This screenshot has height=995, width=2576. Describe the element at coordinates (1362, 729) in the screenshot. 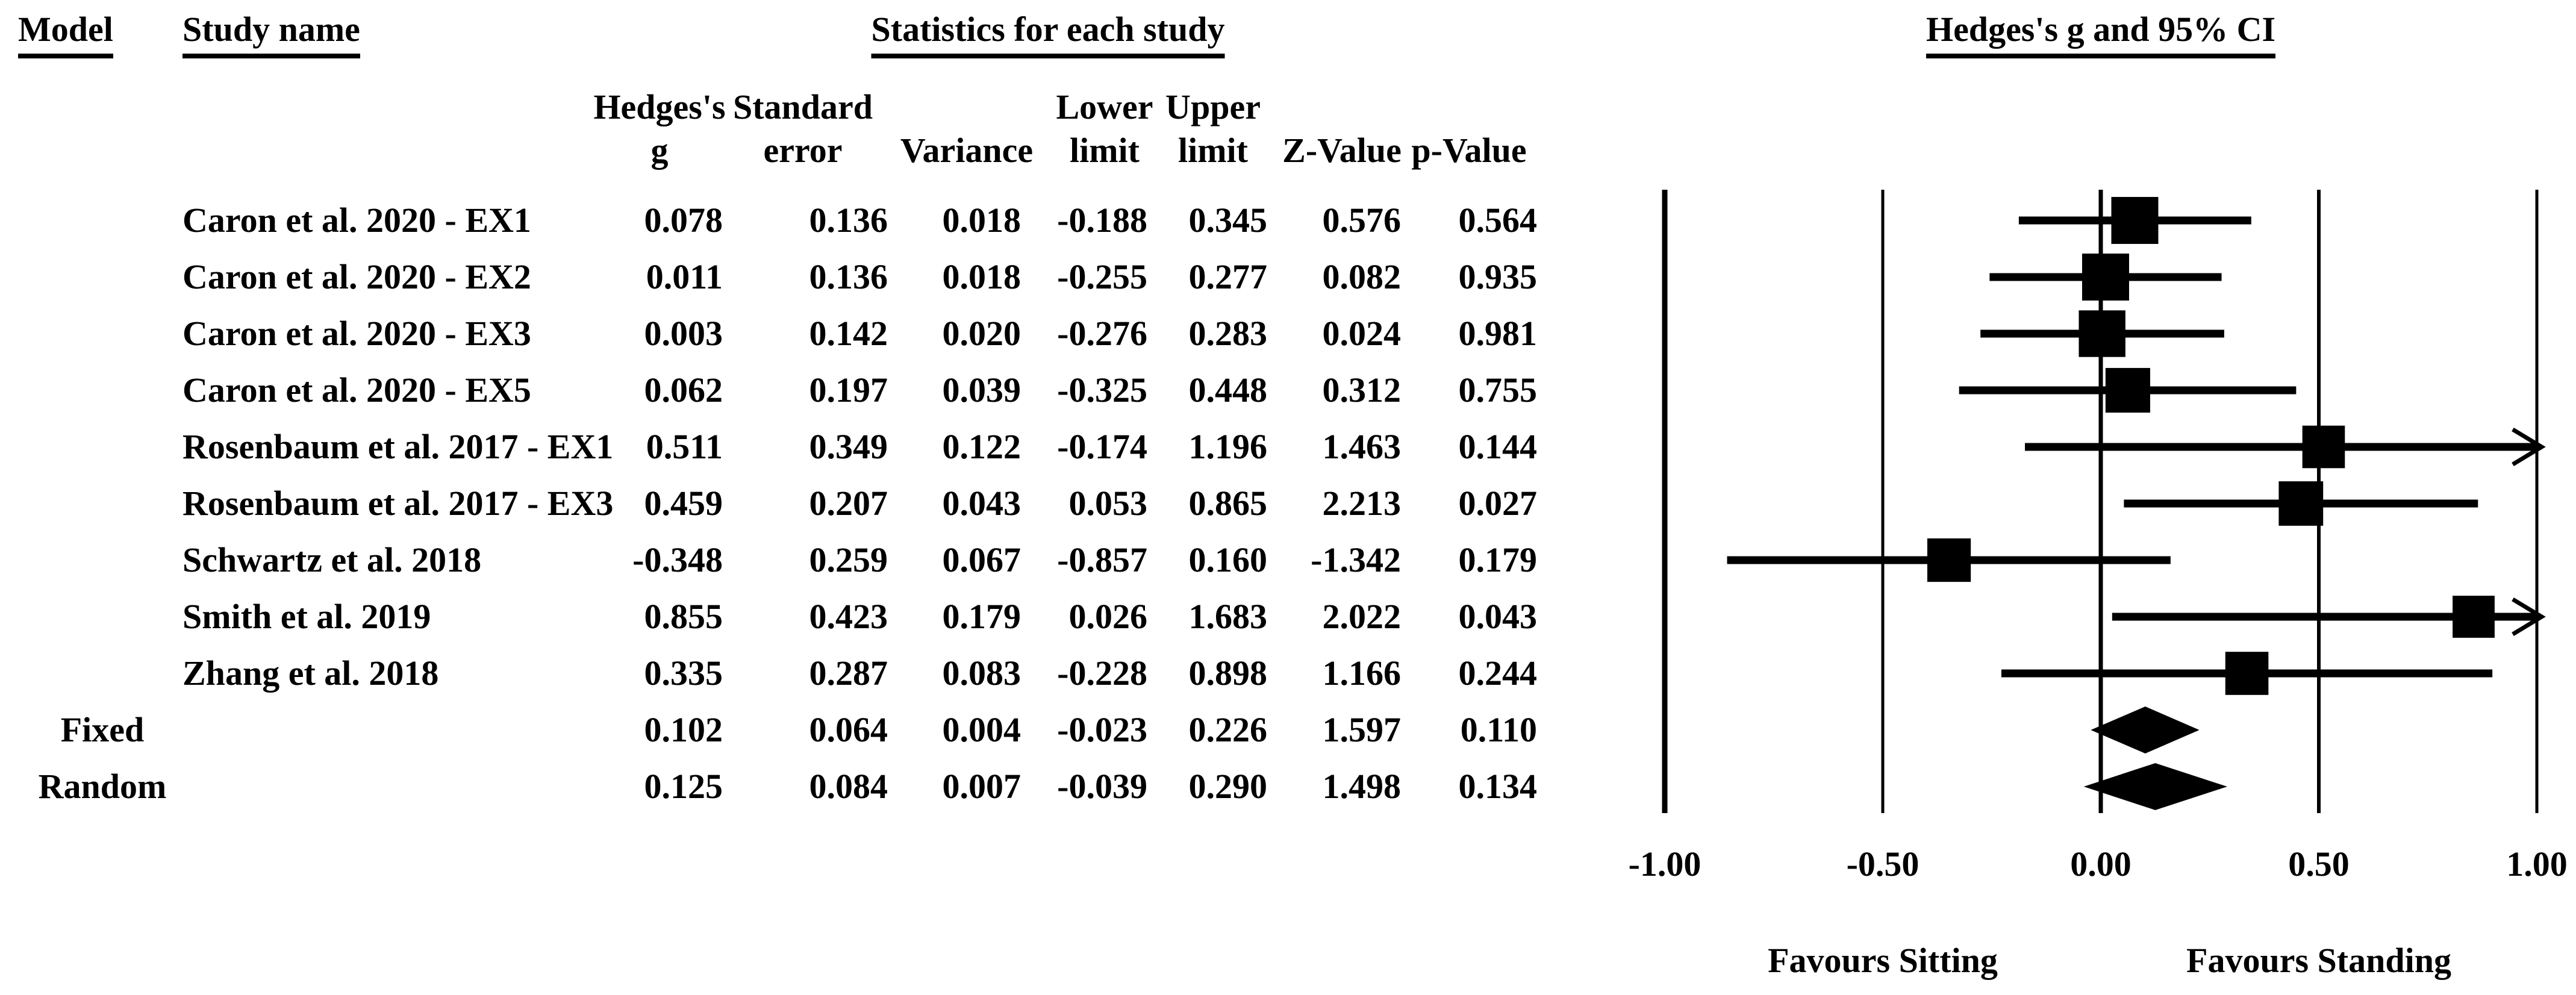

I see `stat-cell-z: 1.597` at that location.